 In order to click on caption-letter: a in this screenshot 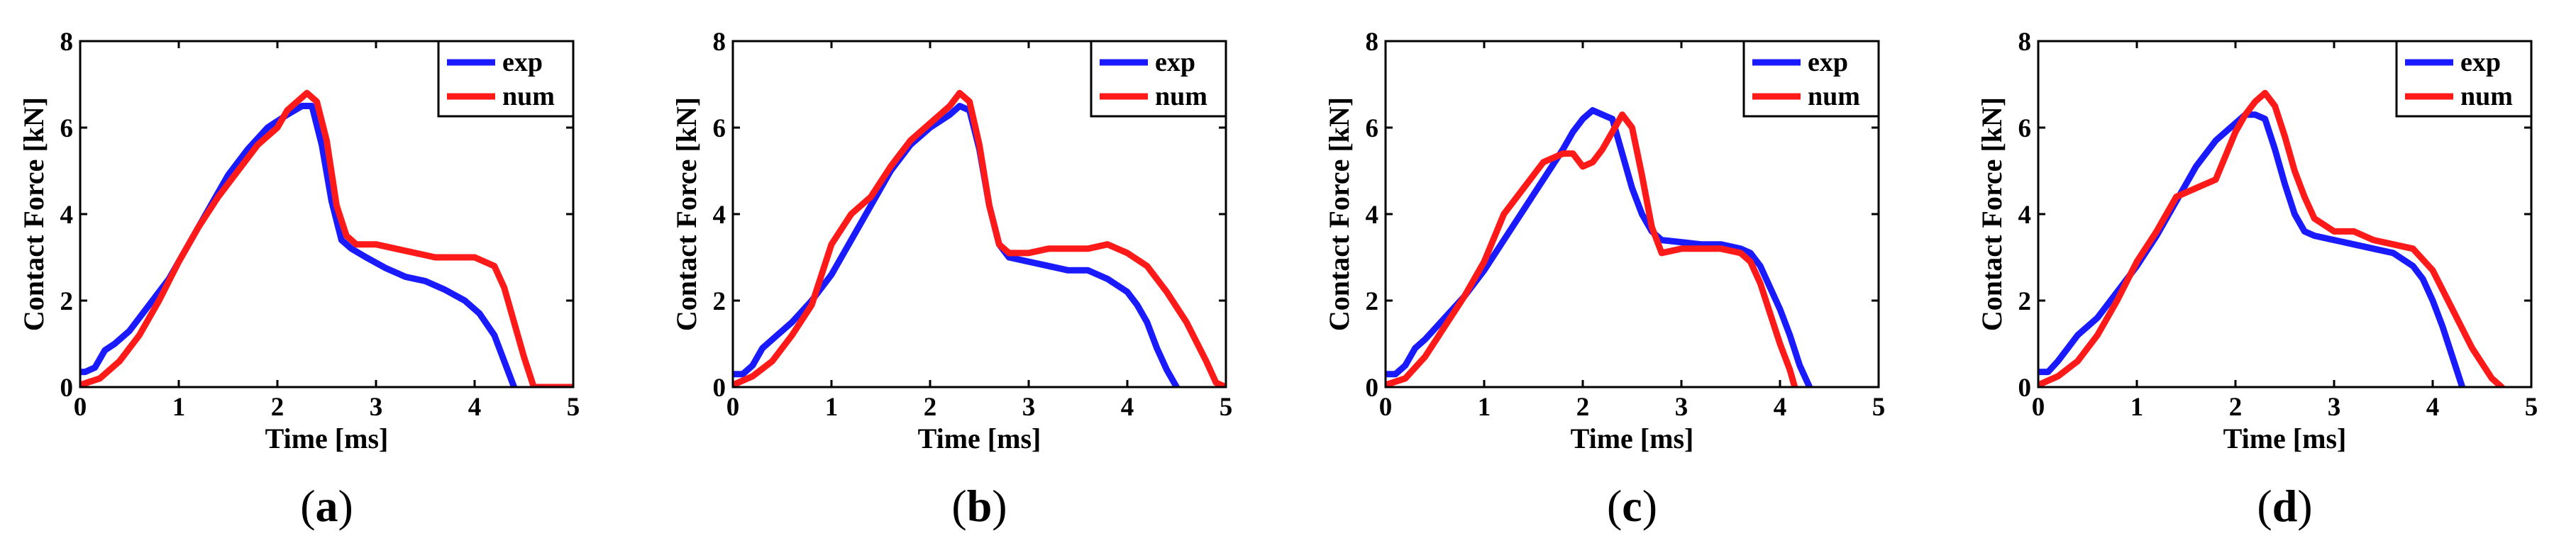, I will do `click(327, 506)`.